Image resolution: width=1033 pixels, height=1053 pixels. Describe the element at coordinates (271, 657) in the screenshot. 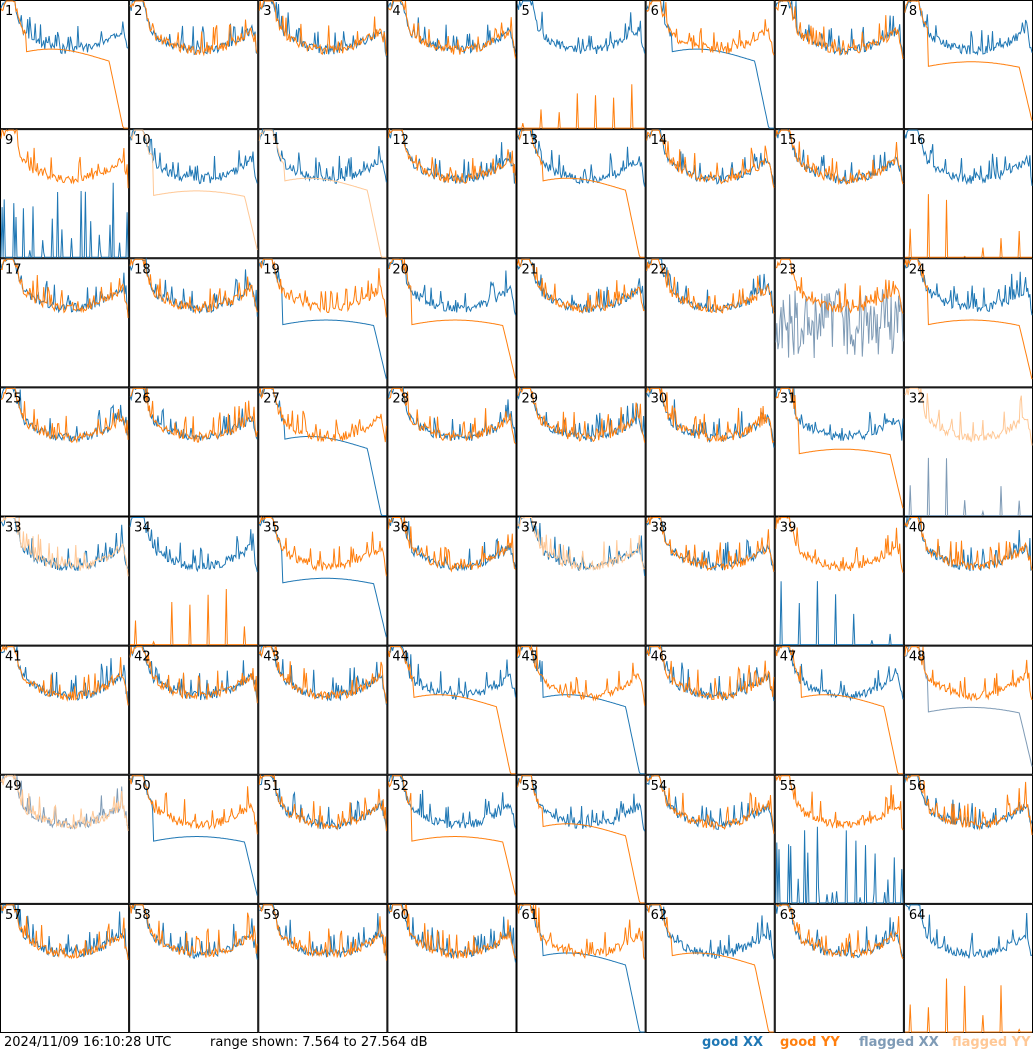

I see `panel-label: 43` at that location.